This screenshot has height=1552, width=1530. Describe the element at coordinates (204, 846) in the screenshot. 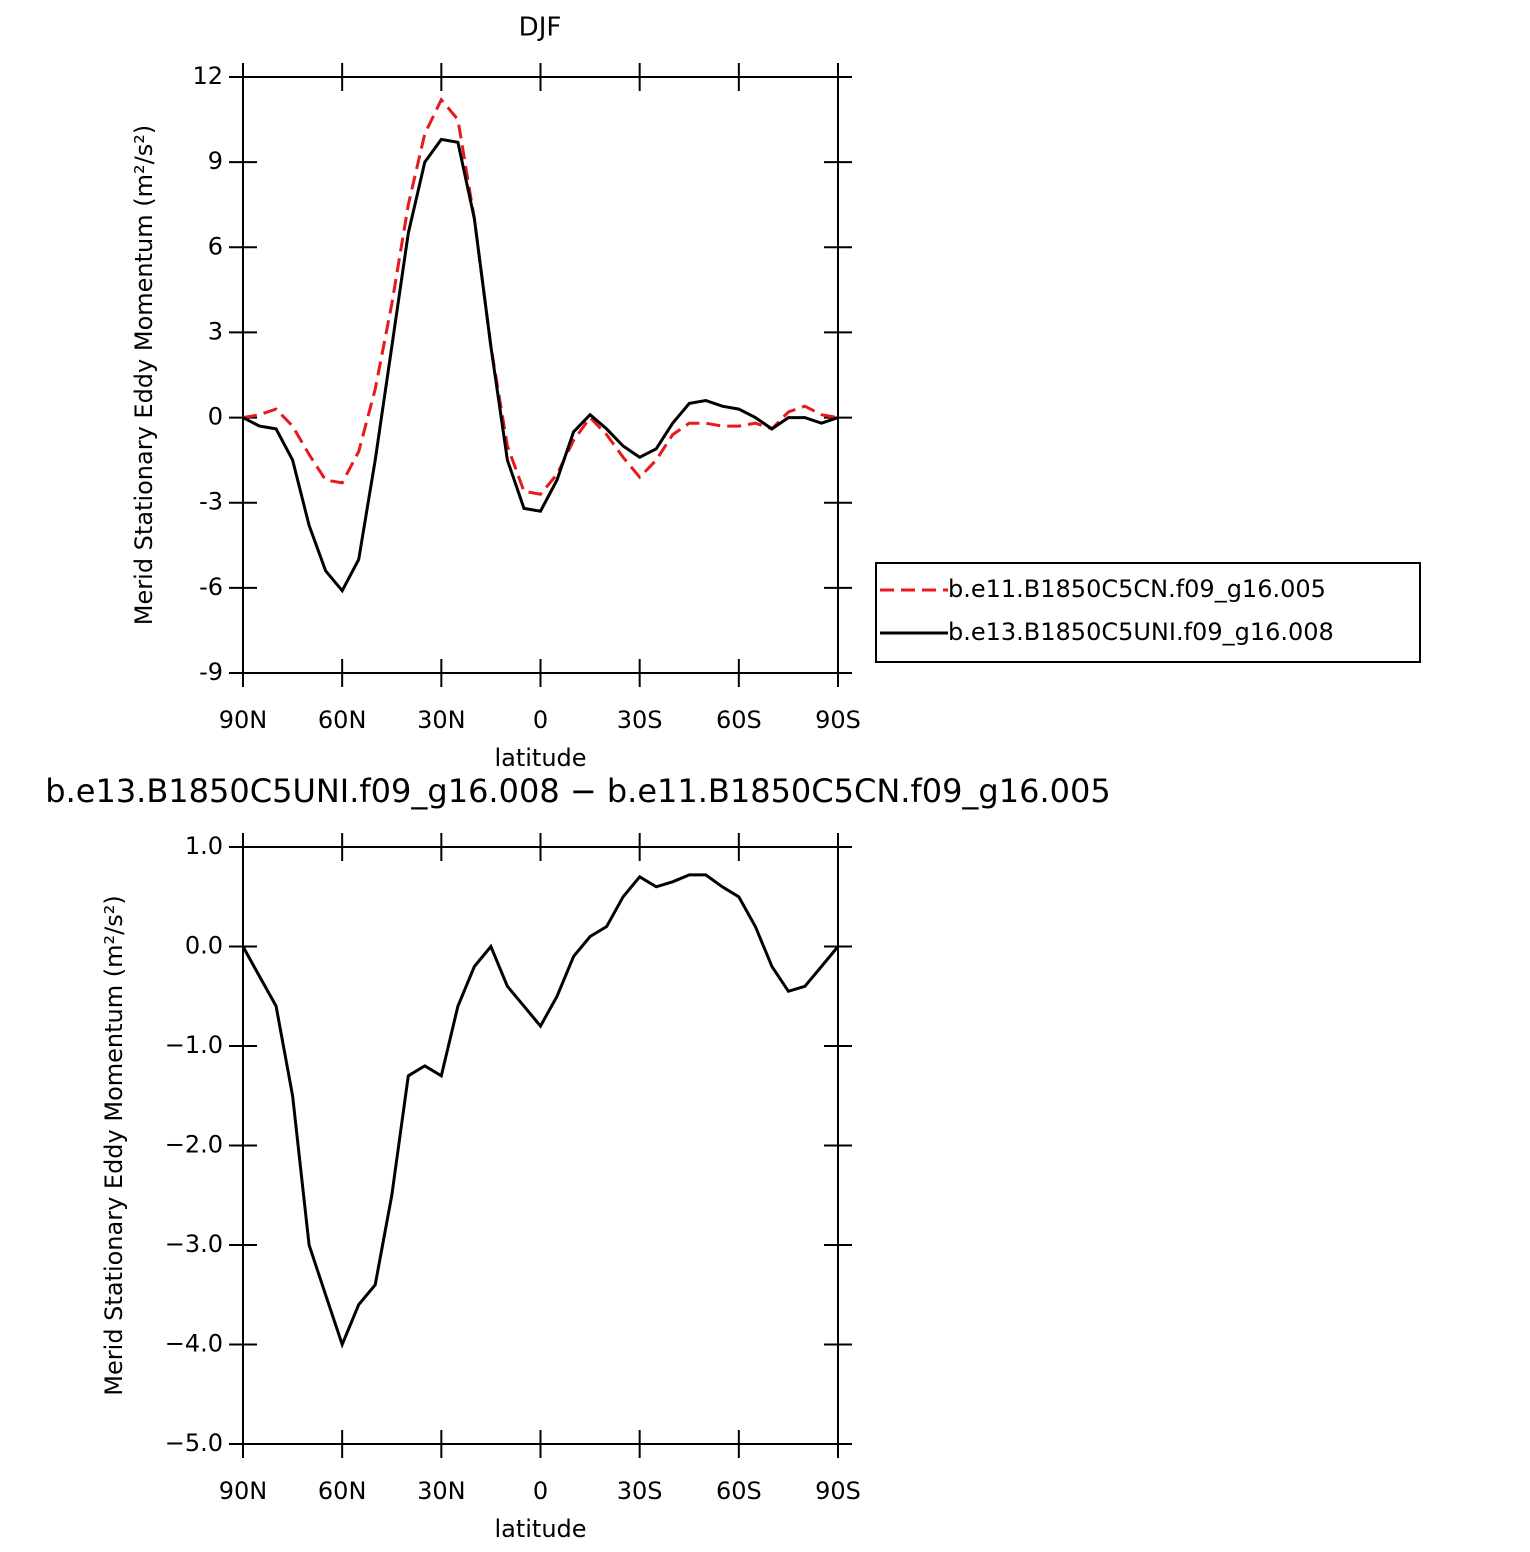

I see `y-tick-label: 1.0` at that location.